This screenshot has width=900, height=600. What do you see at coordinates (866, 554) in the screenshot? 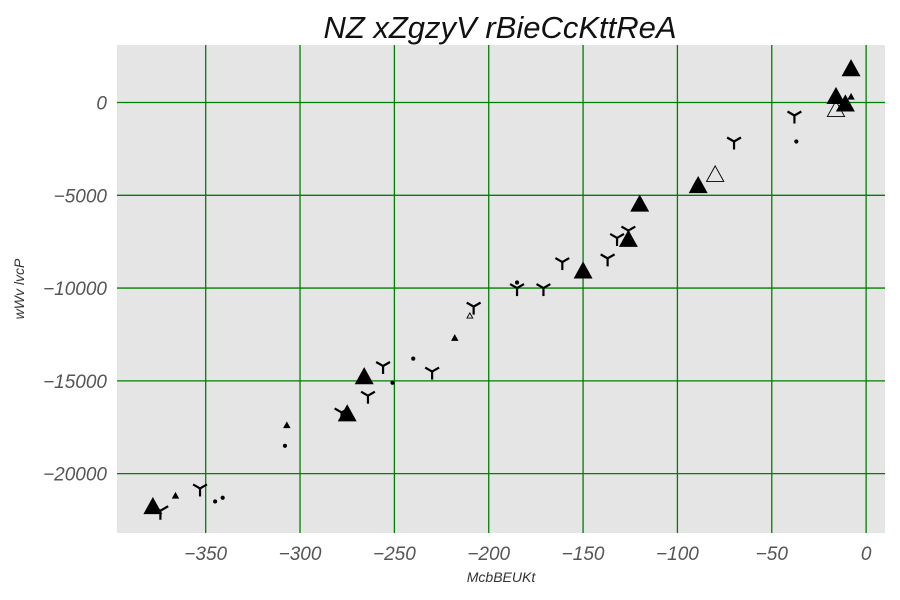
I see `x-tick-label: 0` at bounding box center [866, 554].